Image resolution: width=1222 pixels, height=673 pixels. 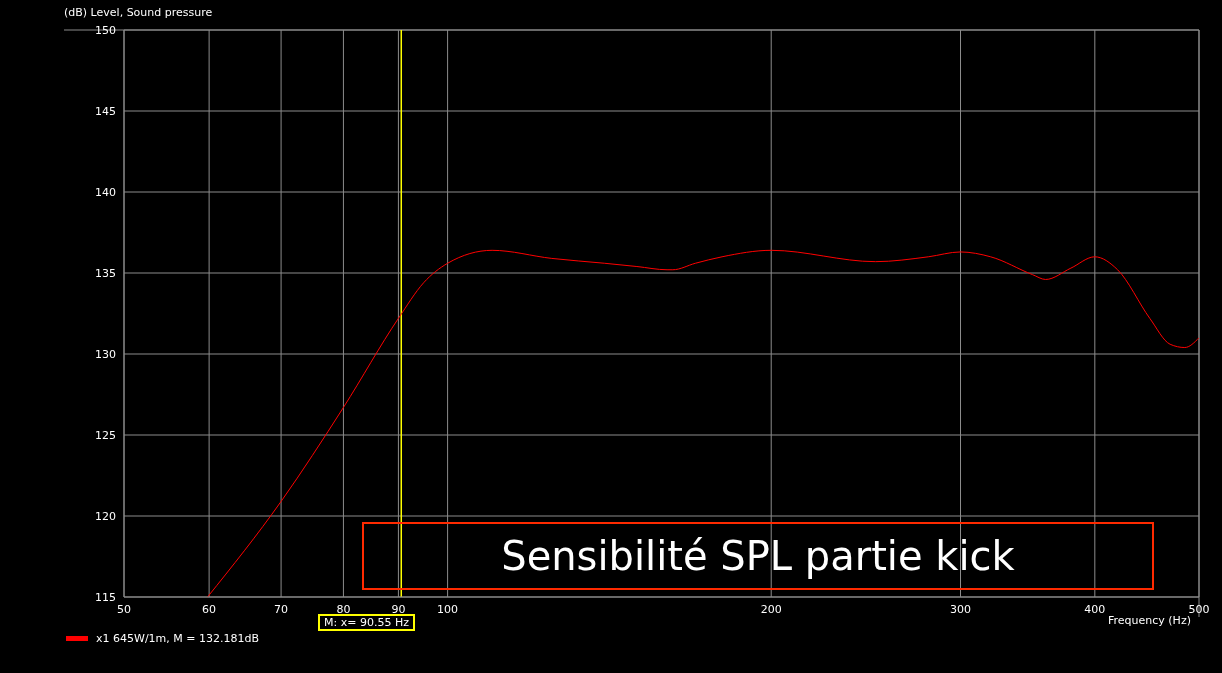 What do you see at coordinates (1095, 609) in the screenshot?
I see `x-tick-label: 400` at bounding box center [1095, 609].